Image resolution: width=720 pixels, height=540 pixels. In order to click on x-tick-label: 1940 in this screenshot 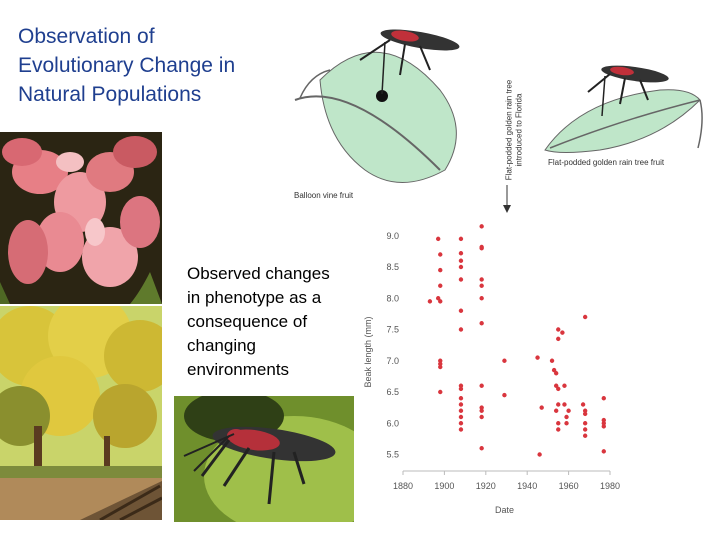, I will do `click(527, 486)`.